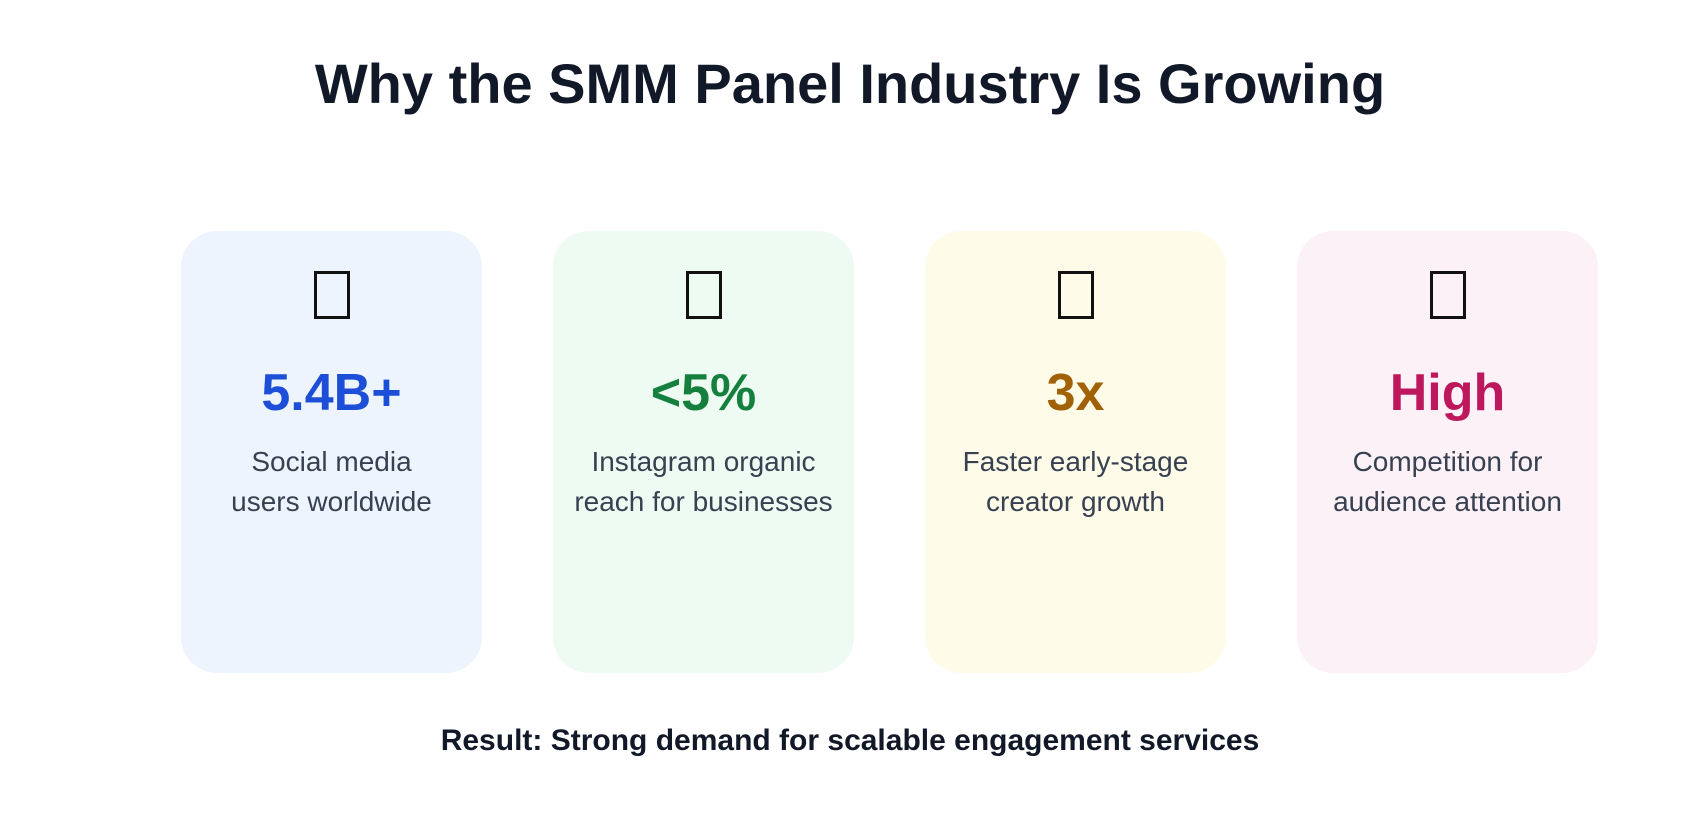 This screenshot has width=1700, height=840. Describe the element at coordinates (331, 393) in the screenshot. I see `stat-value: 5.4B+` at that location.